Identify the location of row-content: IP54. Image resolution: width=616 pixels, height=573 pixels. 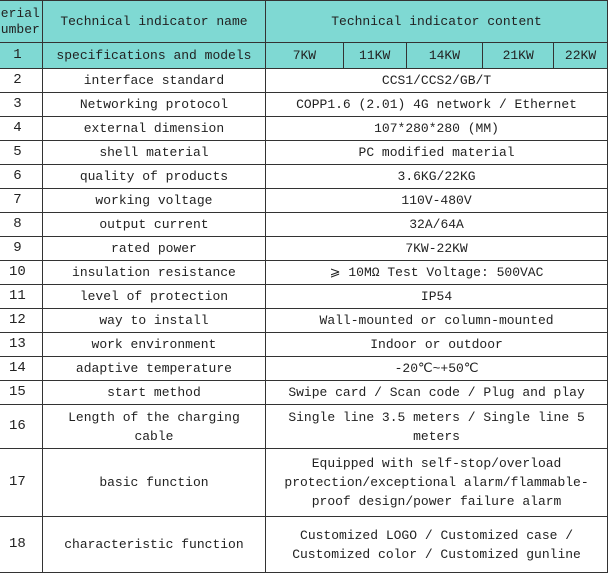
(436, 296).